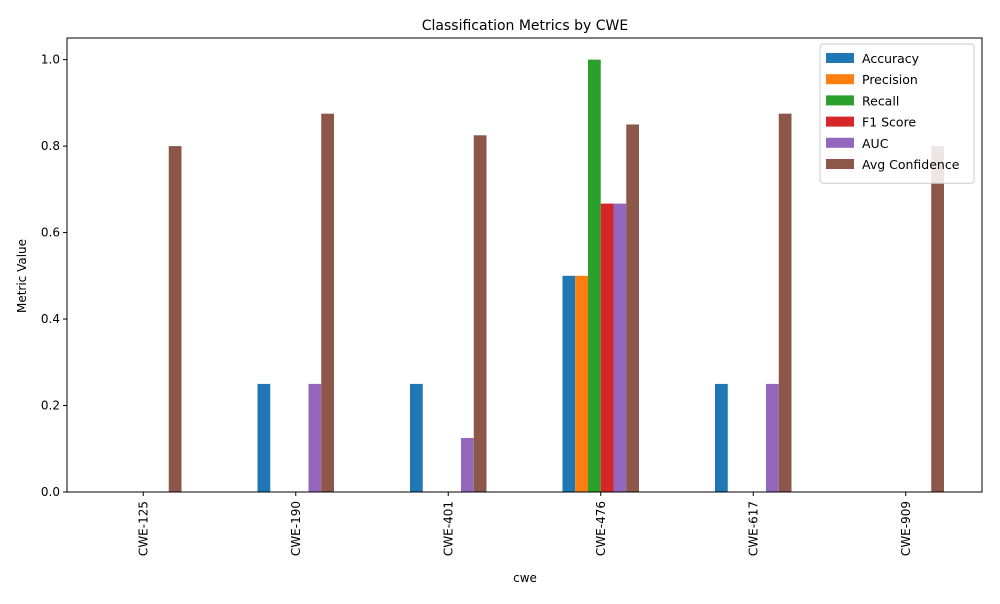 The width and height of the screenshot is (1000, 604). What do you see at coordinates (50, 60) in the screenshot?
I see `y-tick-label: 1.0` at bounding box center [50, 60].